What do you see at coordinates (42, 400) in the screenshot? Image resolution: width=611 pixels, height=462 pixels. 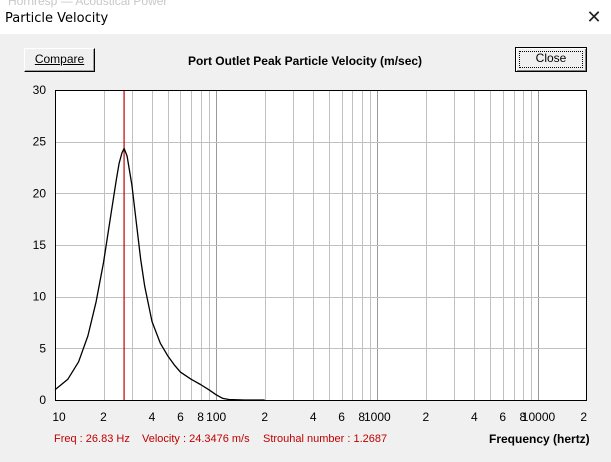 I see `y-tick-label: 0` at bounding box center [42, 400].